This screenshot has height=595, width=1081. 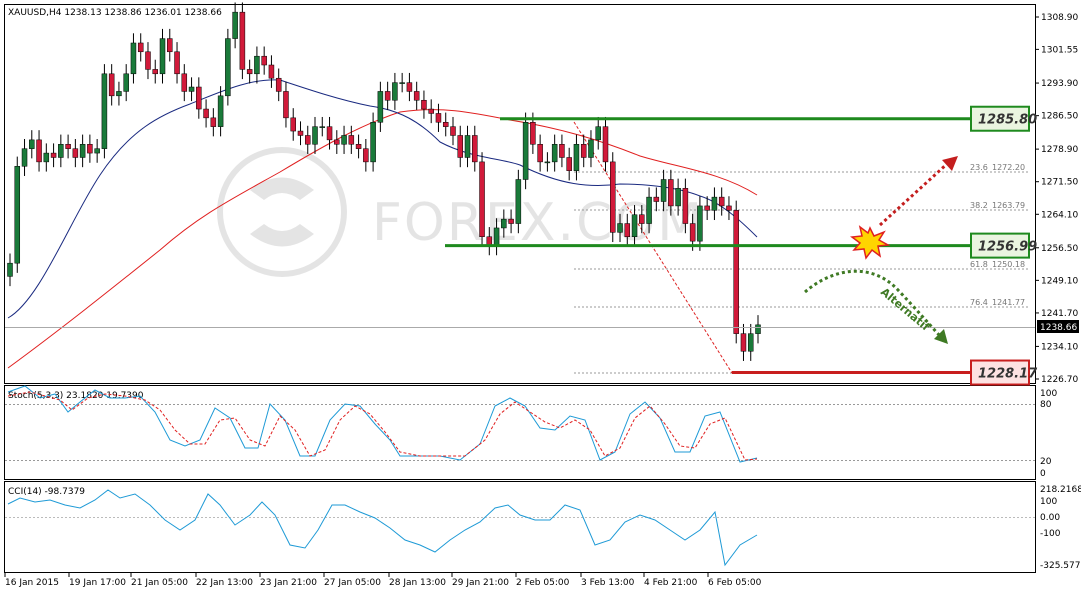 What do you see at coordinates (1008, 167) in the screenshot?
I see `fib-price: 1272.20` at bounding box center [1008, 167].